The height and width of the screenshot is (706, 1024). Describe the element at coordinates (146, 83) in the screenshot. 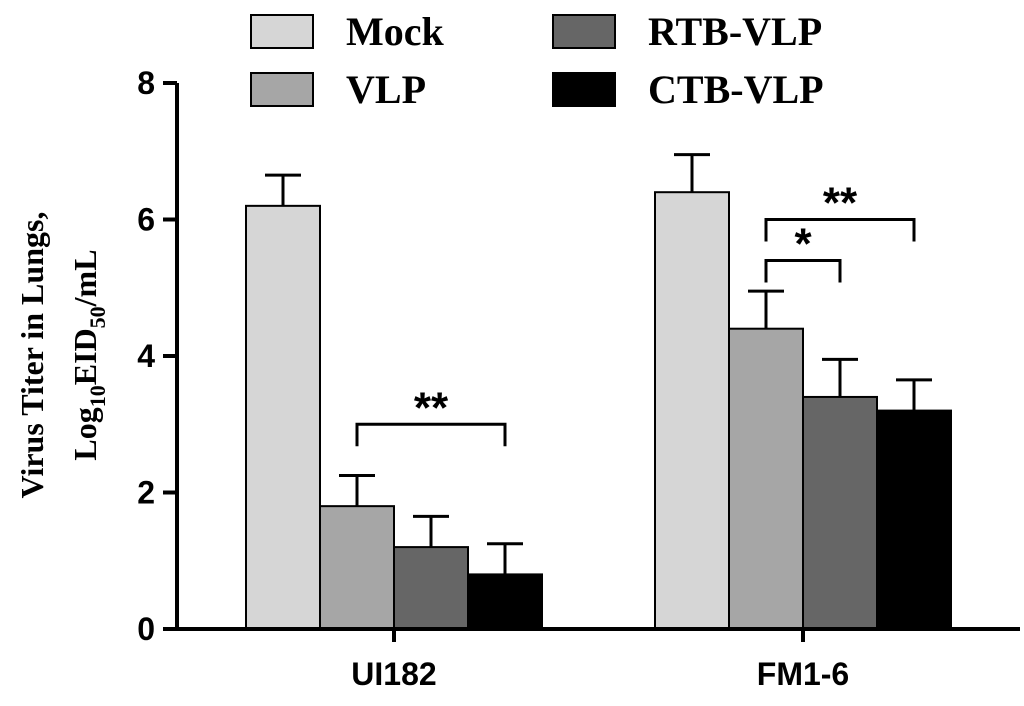

I see `y-tick-label: 8` at that location.